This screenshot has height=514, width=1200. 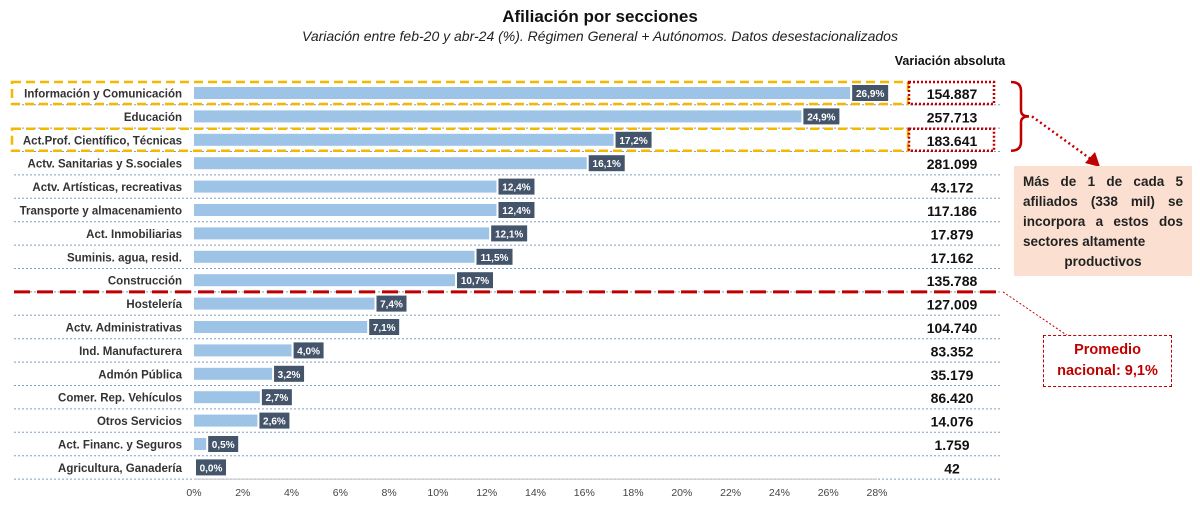 What do you see at coordinates (124, 329) in the screenshot?
I see `category-label: Actv. Administrativas` at bounding box center [124, 329].